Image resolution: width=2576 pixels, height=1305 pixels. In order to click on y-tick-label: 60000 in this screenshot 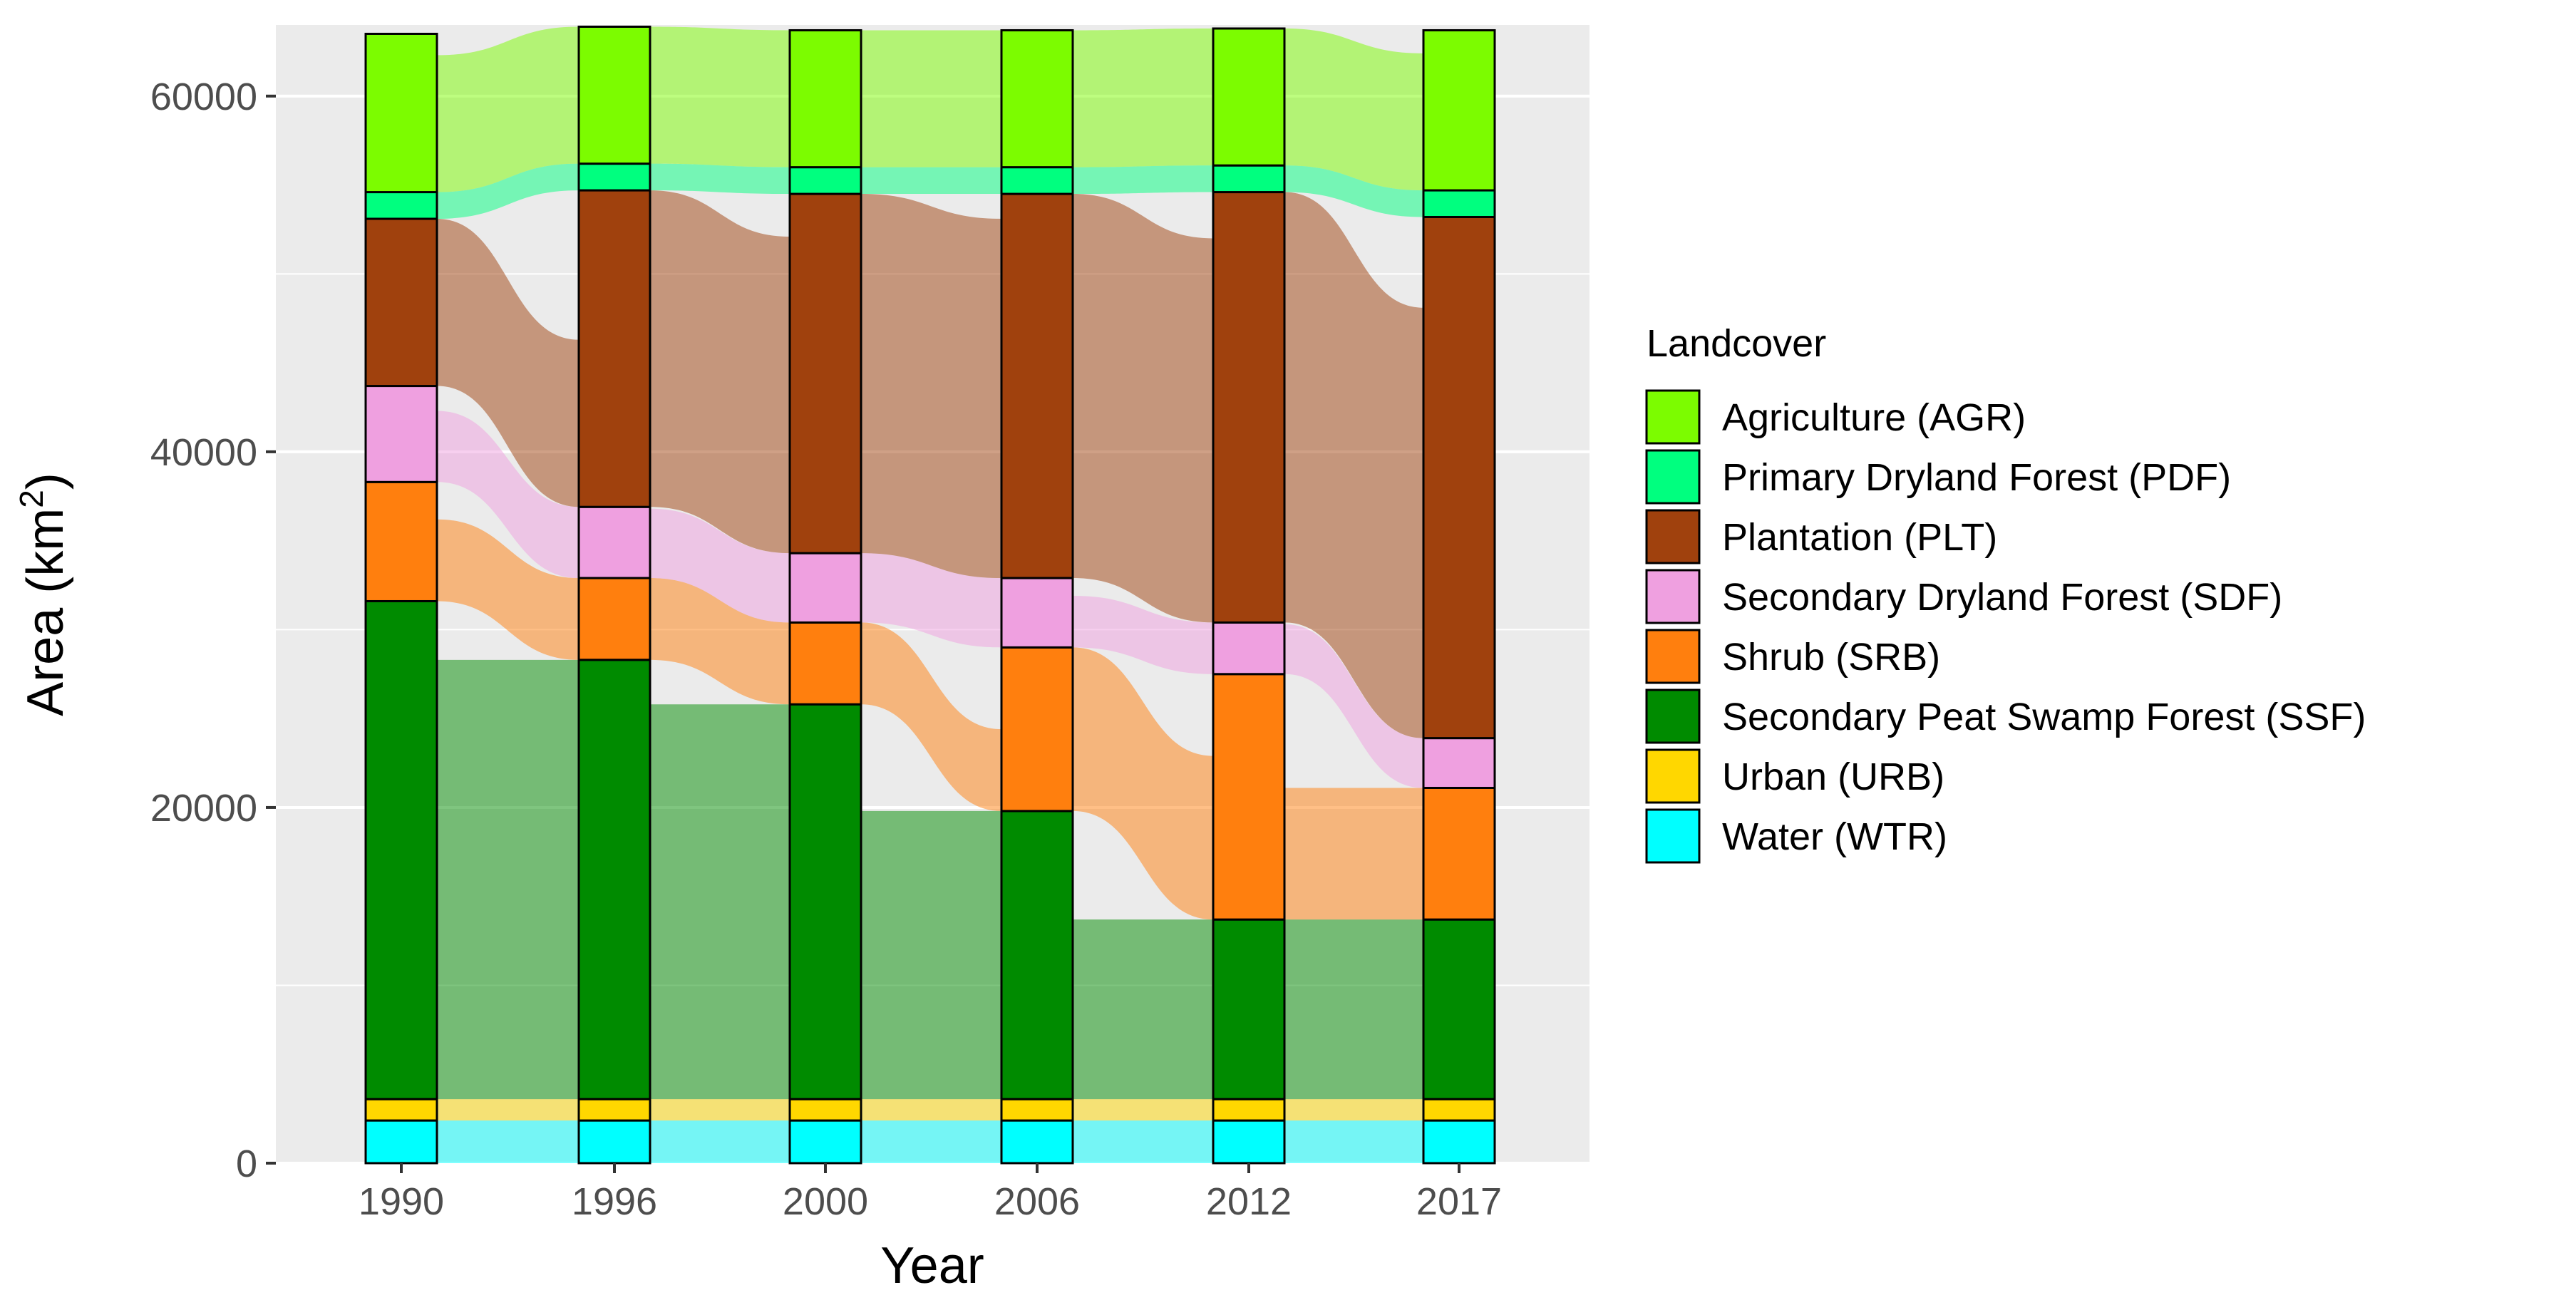, I will do `click(203, 97)`.